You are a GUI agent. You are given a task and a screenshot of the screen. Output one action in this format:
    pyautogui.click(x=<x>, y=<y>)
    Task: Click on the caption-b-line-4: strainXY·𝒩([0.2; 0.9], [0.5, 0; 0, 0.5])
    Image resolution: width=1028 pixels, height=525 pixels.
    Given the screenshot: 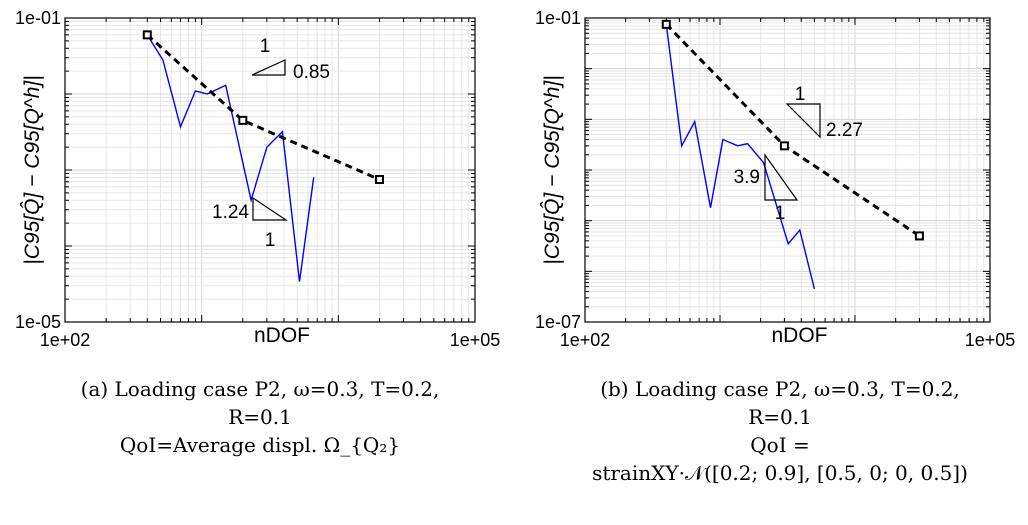 What is the action you would take?
    pyautogui.click(x=780, y=473)
    